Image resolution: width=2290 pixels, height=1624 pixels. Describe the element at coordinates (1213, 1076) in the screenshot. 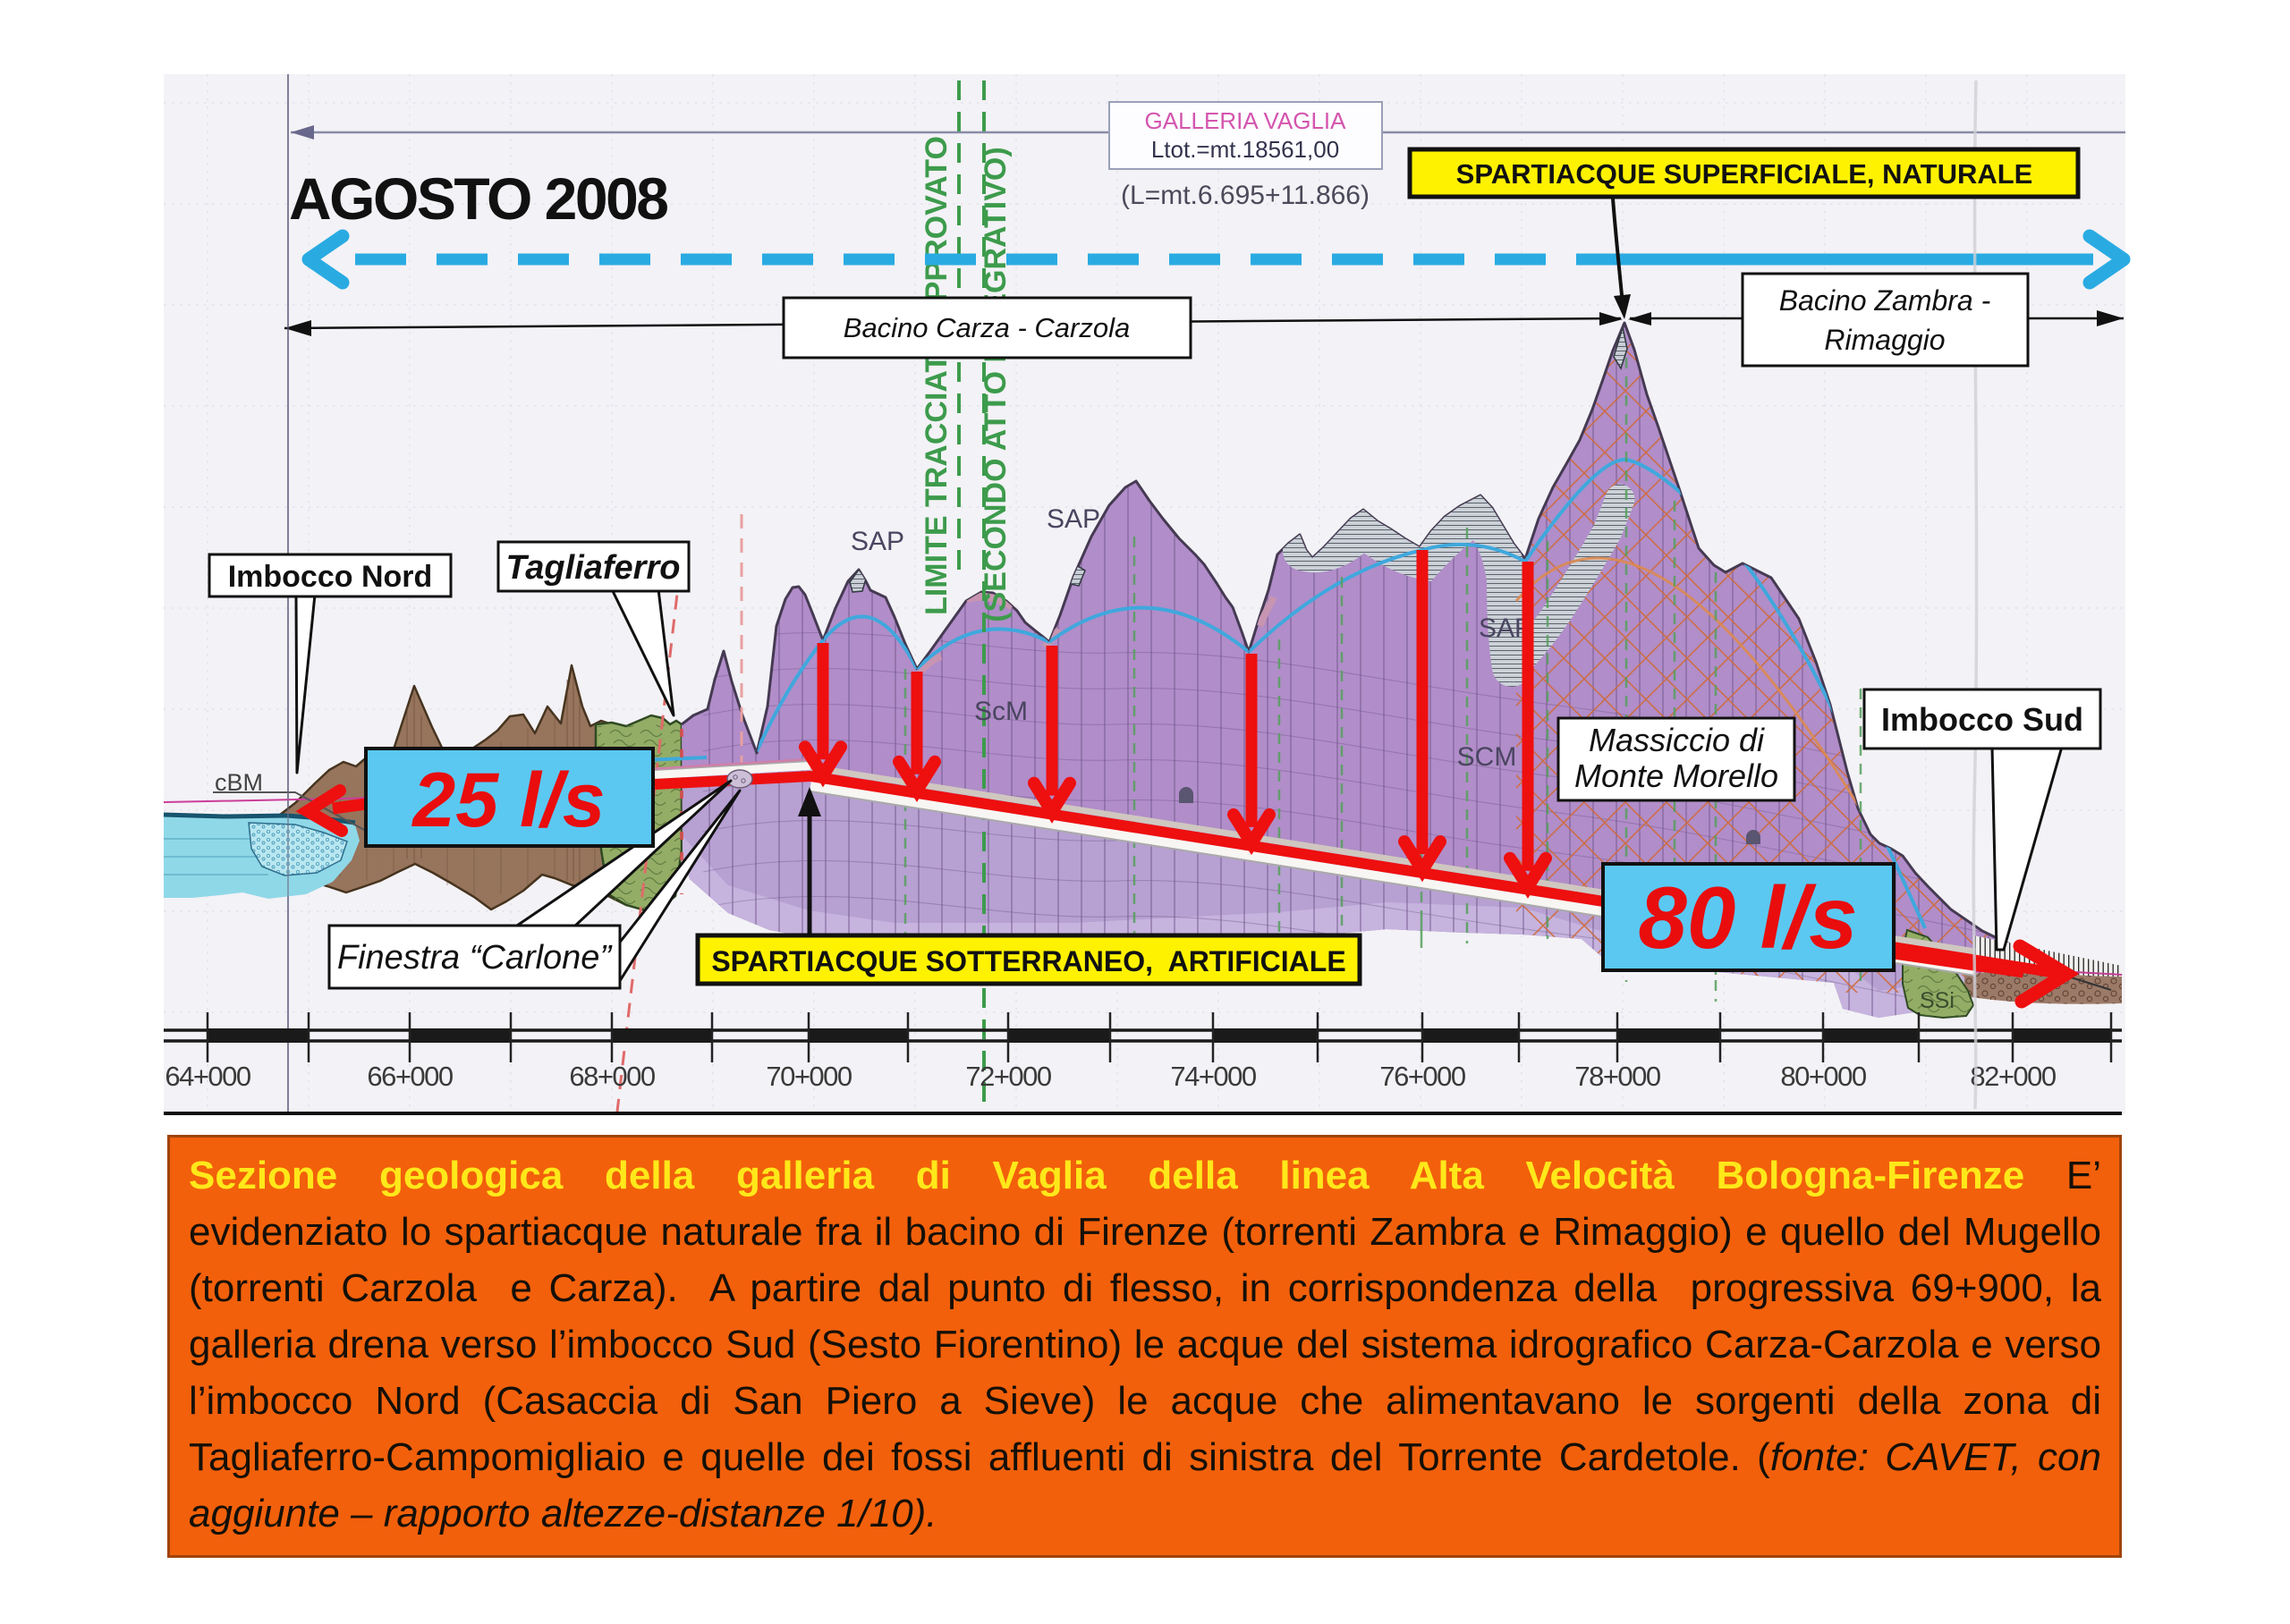

I see `svg-text: 74+000` at that location.